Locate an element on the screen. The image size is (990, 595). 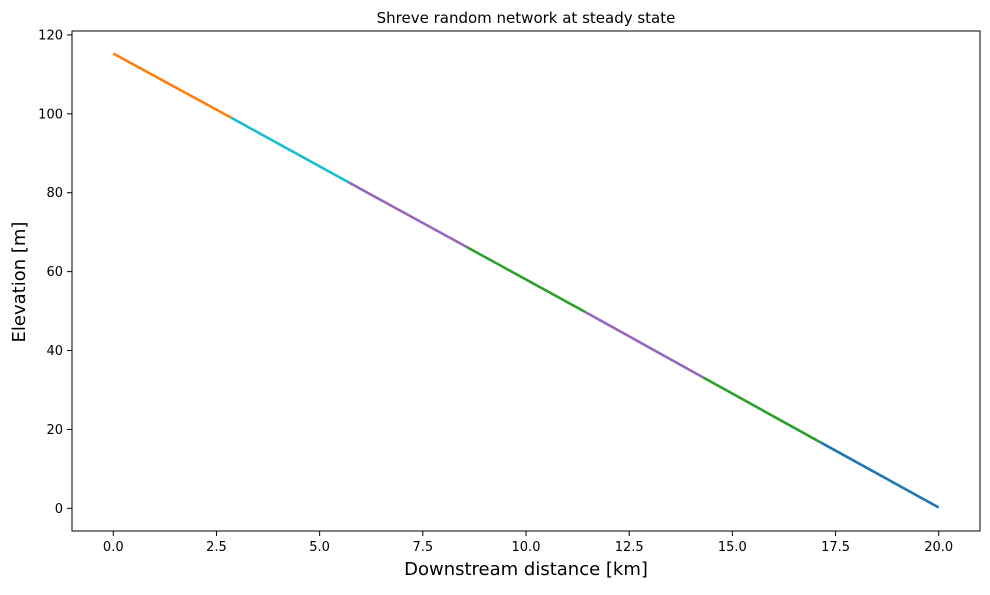
x-tick-label: 12.5 is located at coordinates (629, 547).